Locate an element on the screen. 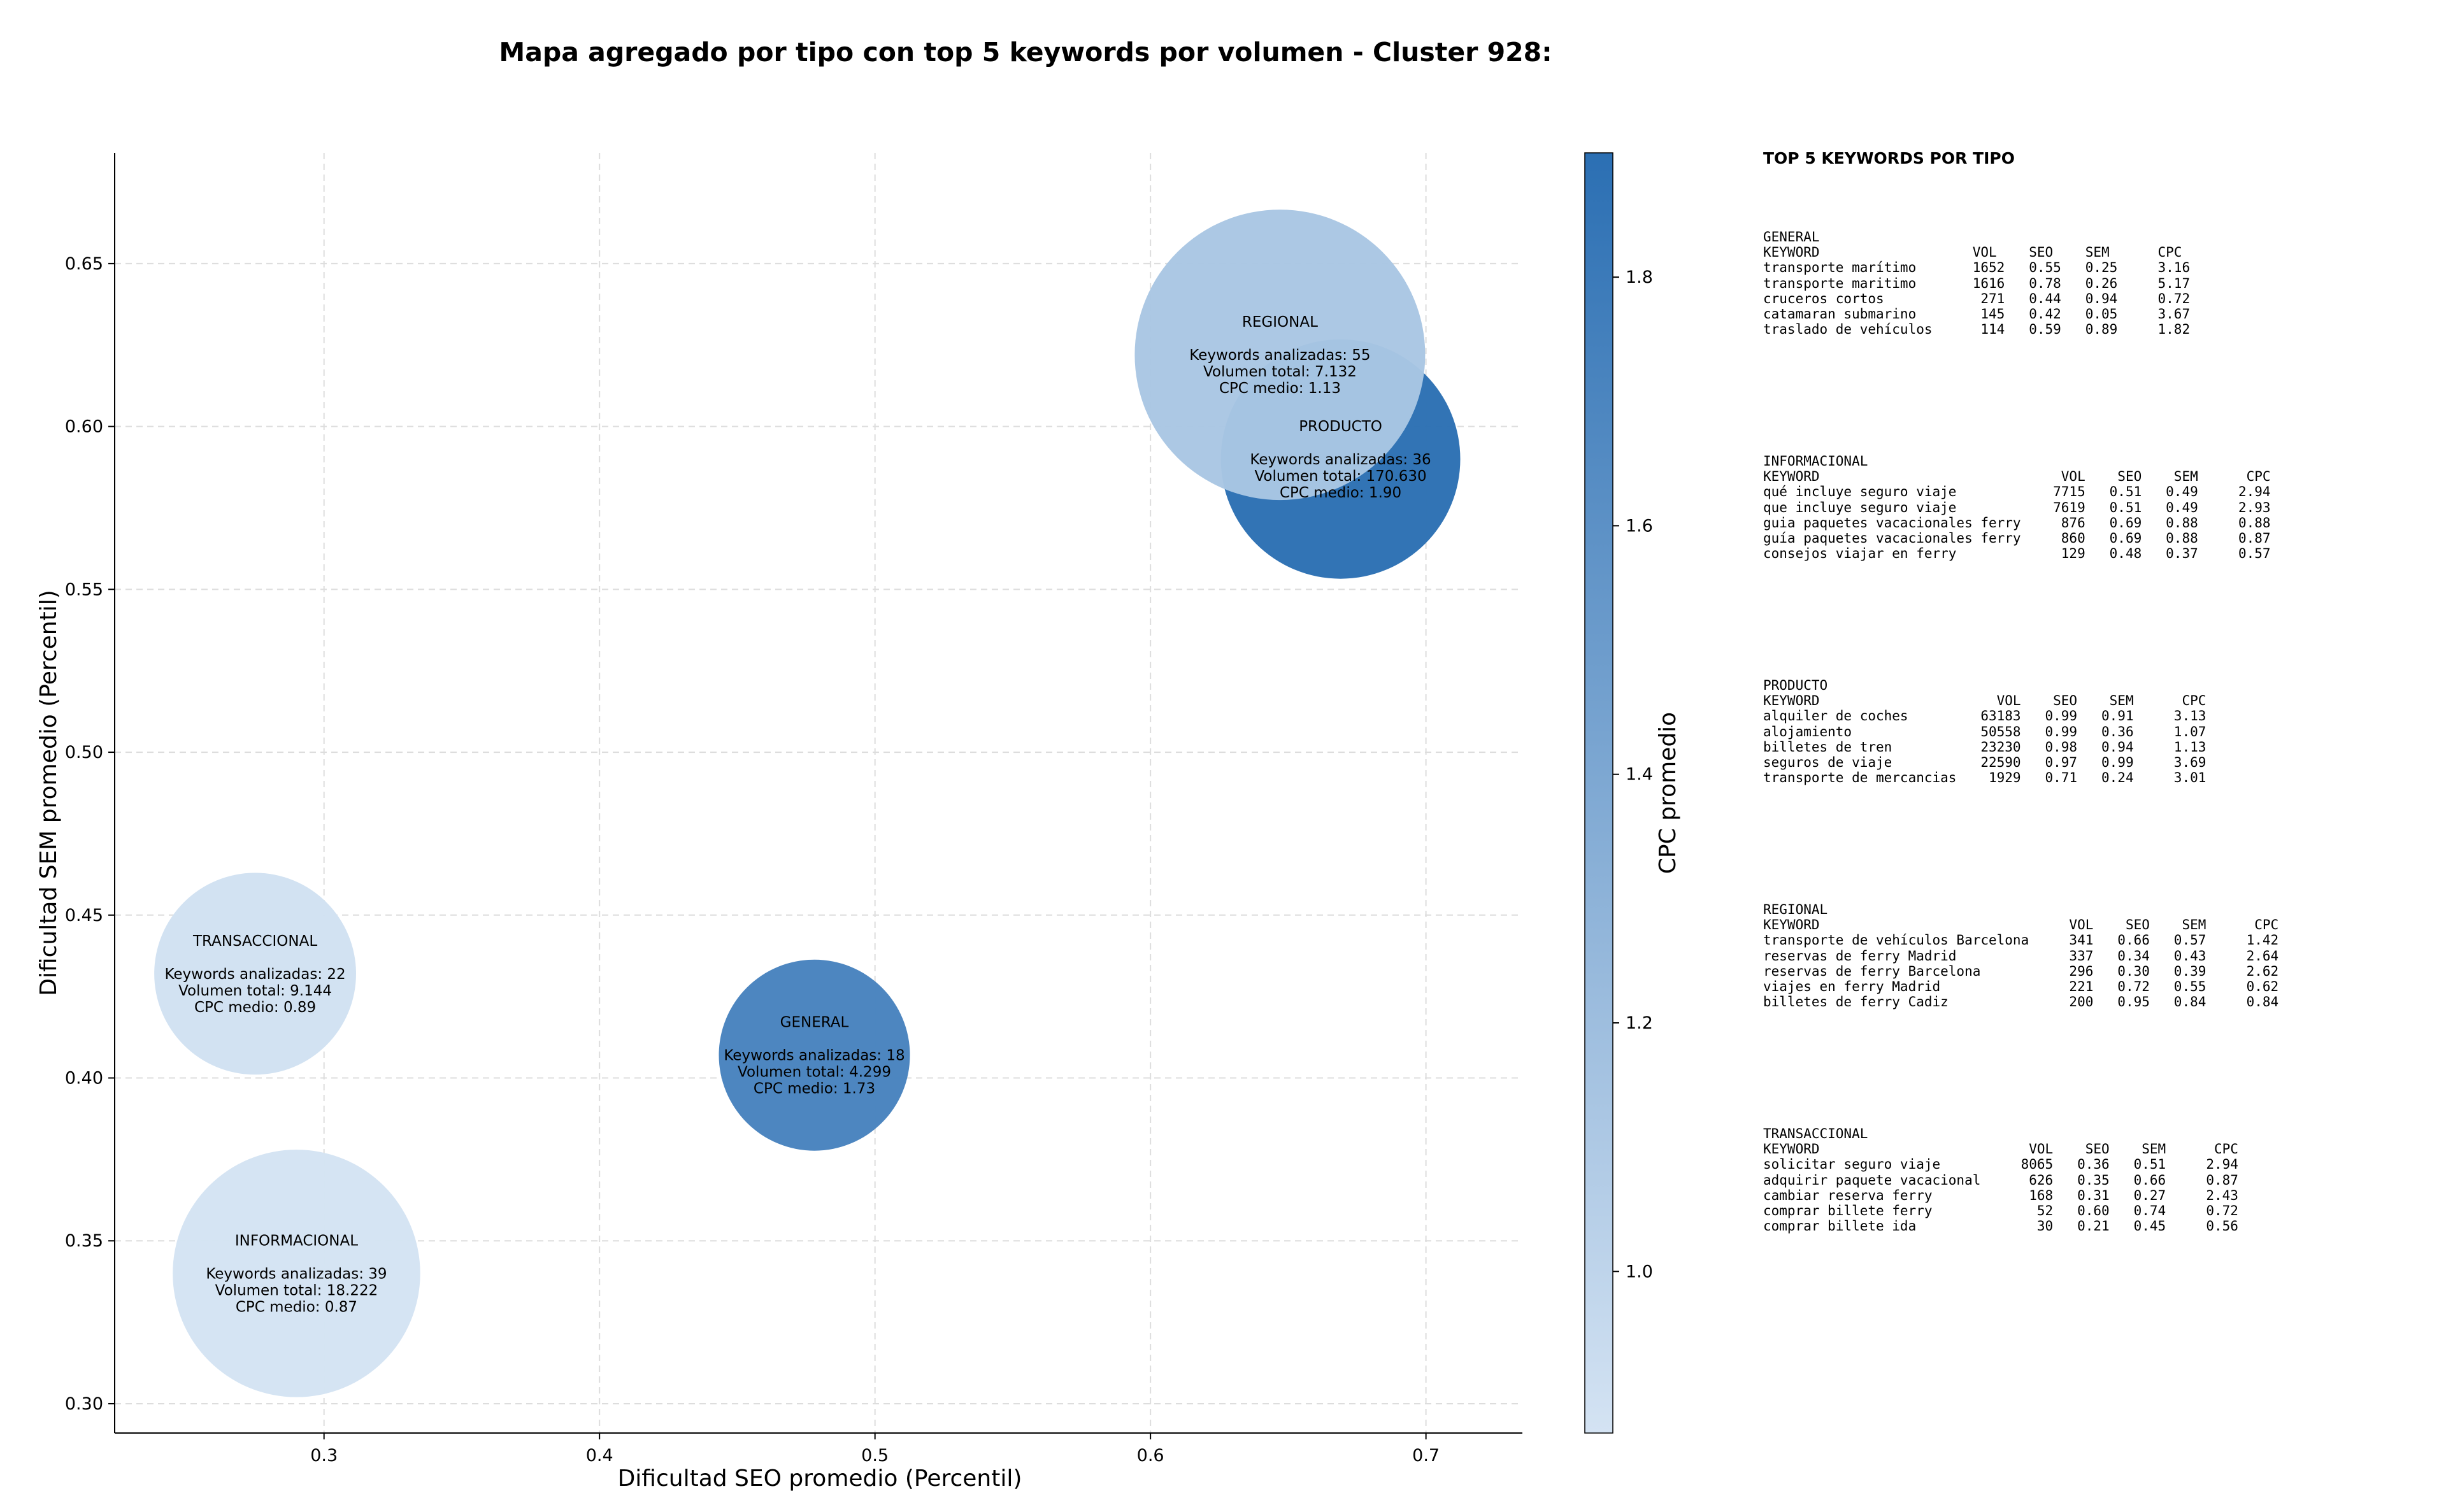 The width and height of the screenshot is (2446, 1512). colorbar-ticks: 1.0 1.2 1.4 1.6 1.8 is located at coordinates (1633, 774).